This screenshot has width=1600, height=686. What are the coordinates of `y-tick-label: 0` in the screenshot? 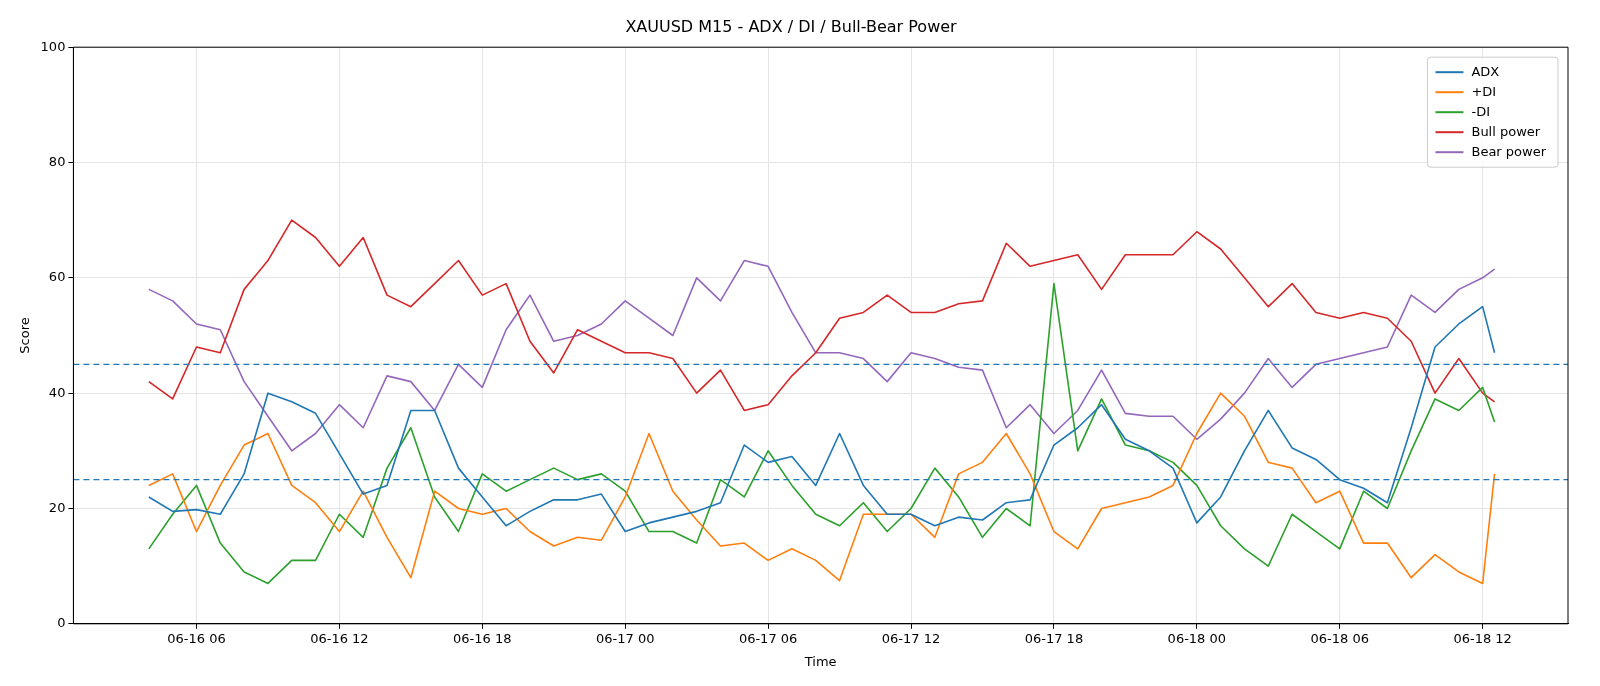 It's located at (61, 623).